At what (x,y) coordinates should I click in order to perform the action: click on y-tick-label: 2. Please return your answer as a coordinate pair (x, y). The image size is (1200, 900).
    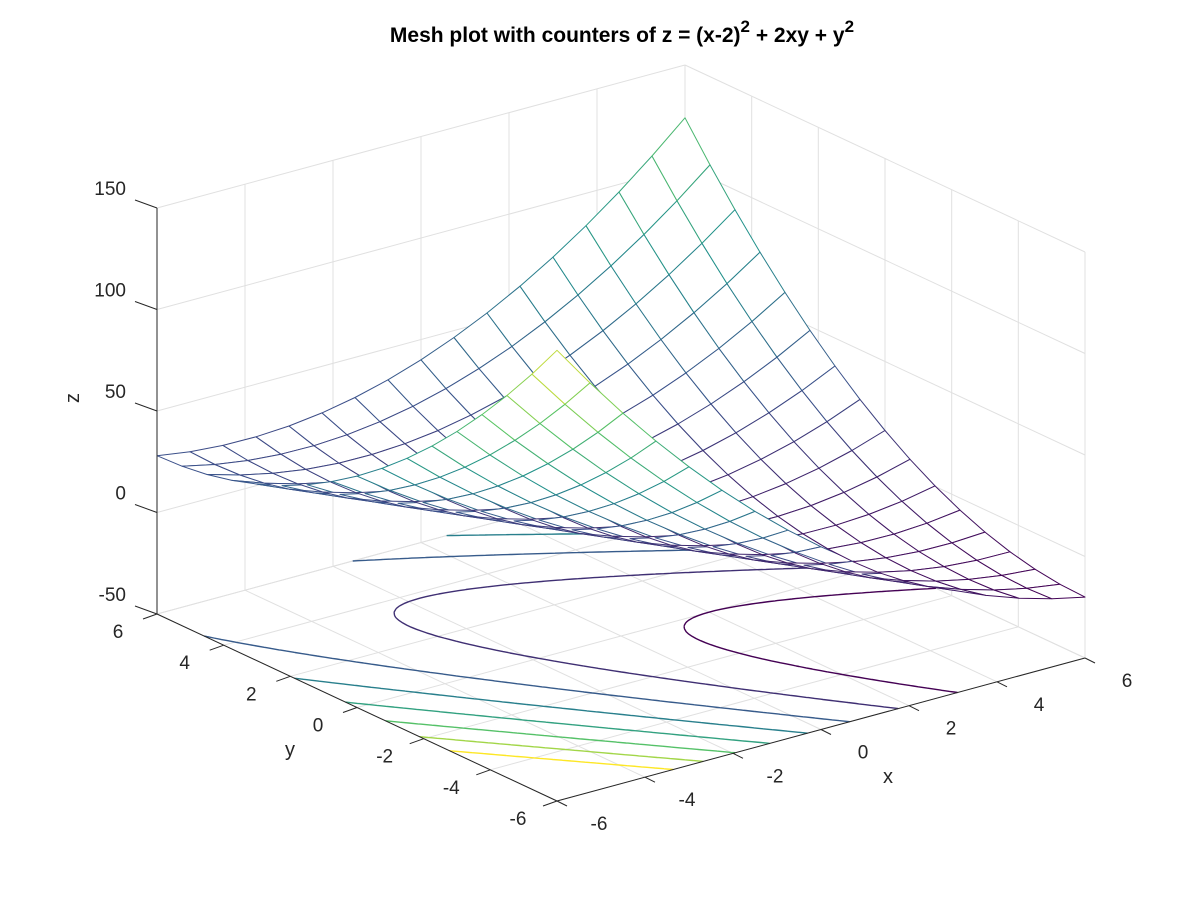
    Looking at the image, I should click on (251, 694).